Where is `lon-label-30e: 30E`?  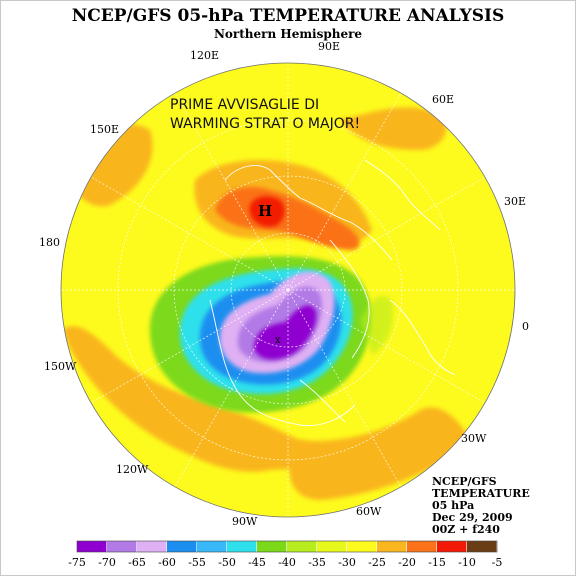 lon-label-30e: 30E is located at coordinates (515, 201).